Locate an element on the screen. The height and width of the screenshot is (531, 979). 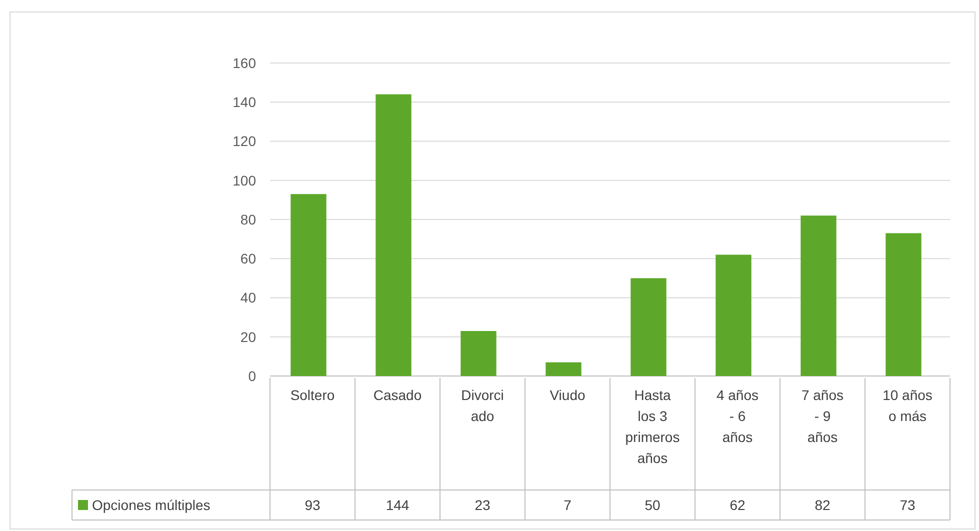
data-label: 144 is located at coordinates (398, 504).